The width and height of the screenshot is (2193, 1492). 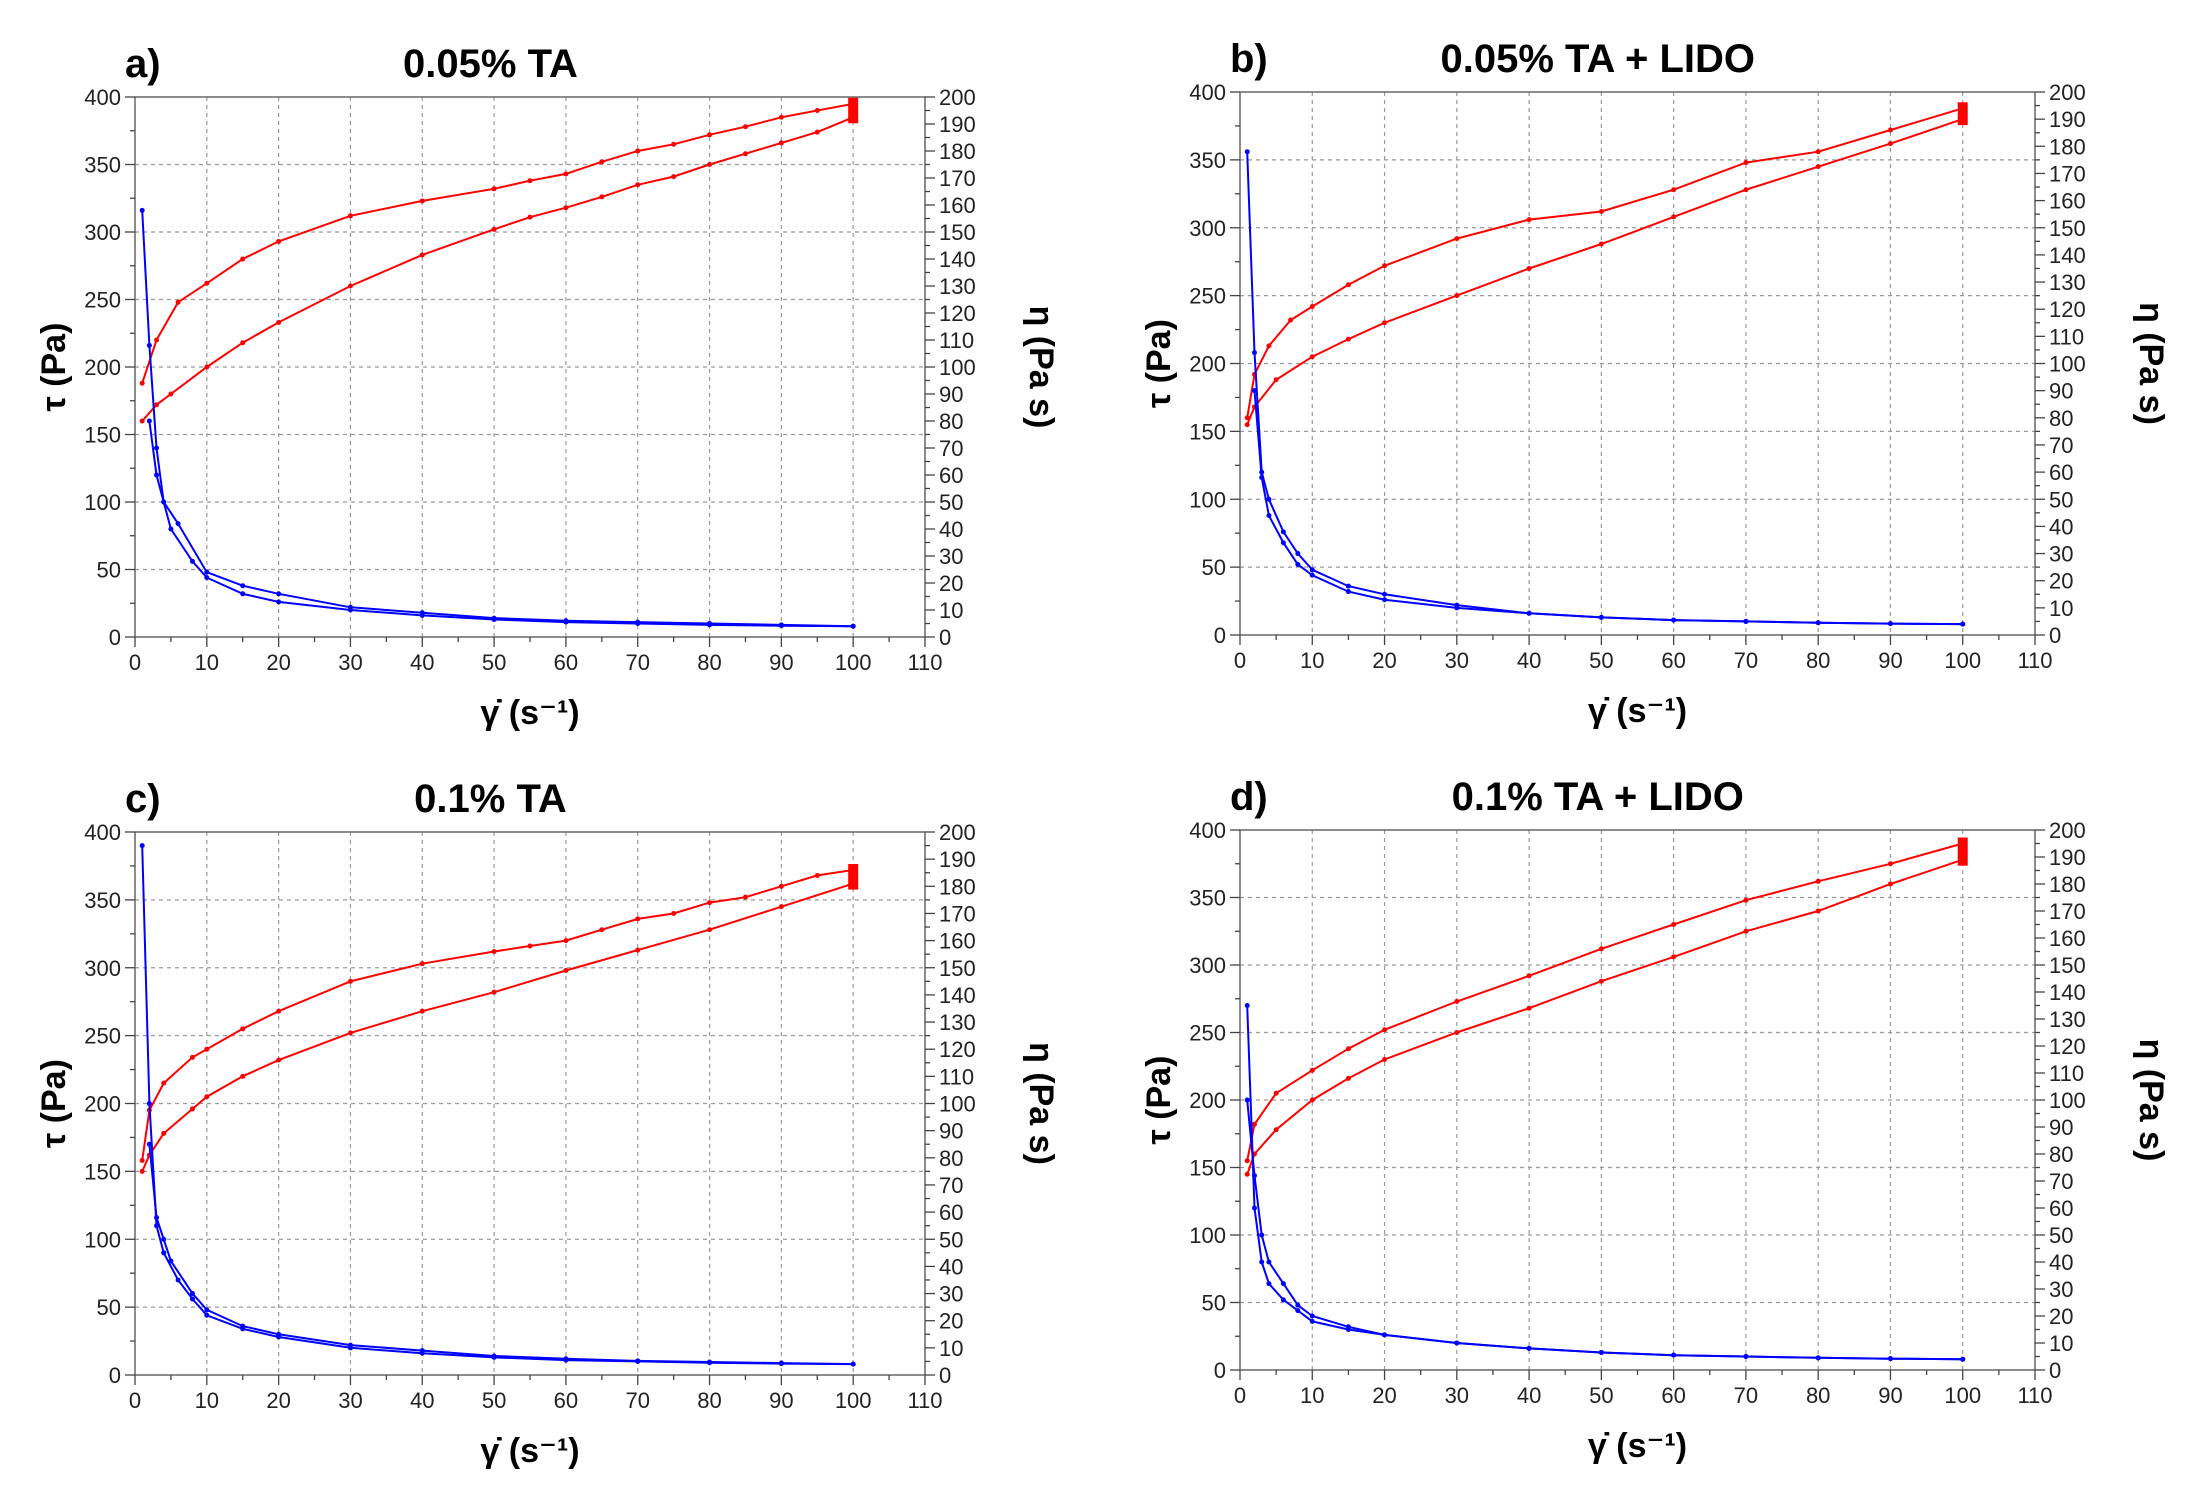 I want to click on y-tick-label: 400, so click(x=102, y=97).